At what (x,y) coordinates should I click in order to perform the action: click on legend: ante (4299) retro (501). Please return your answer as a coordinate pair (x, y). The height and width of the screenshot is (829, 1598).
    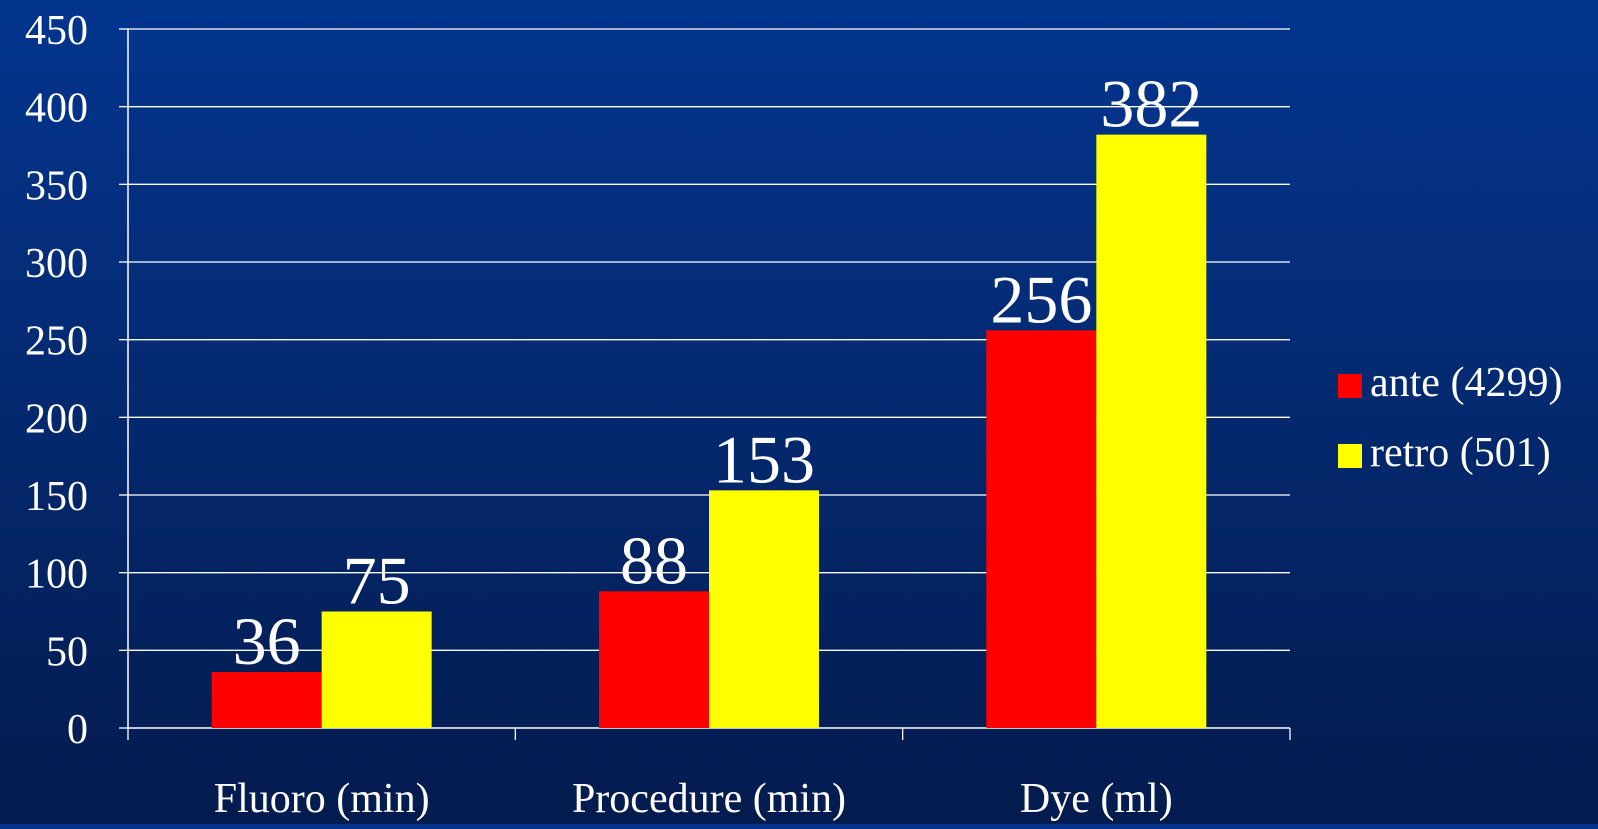
    Looking at the image, I should click on (1450, 418).